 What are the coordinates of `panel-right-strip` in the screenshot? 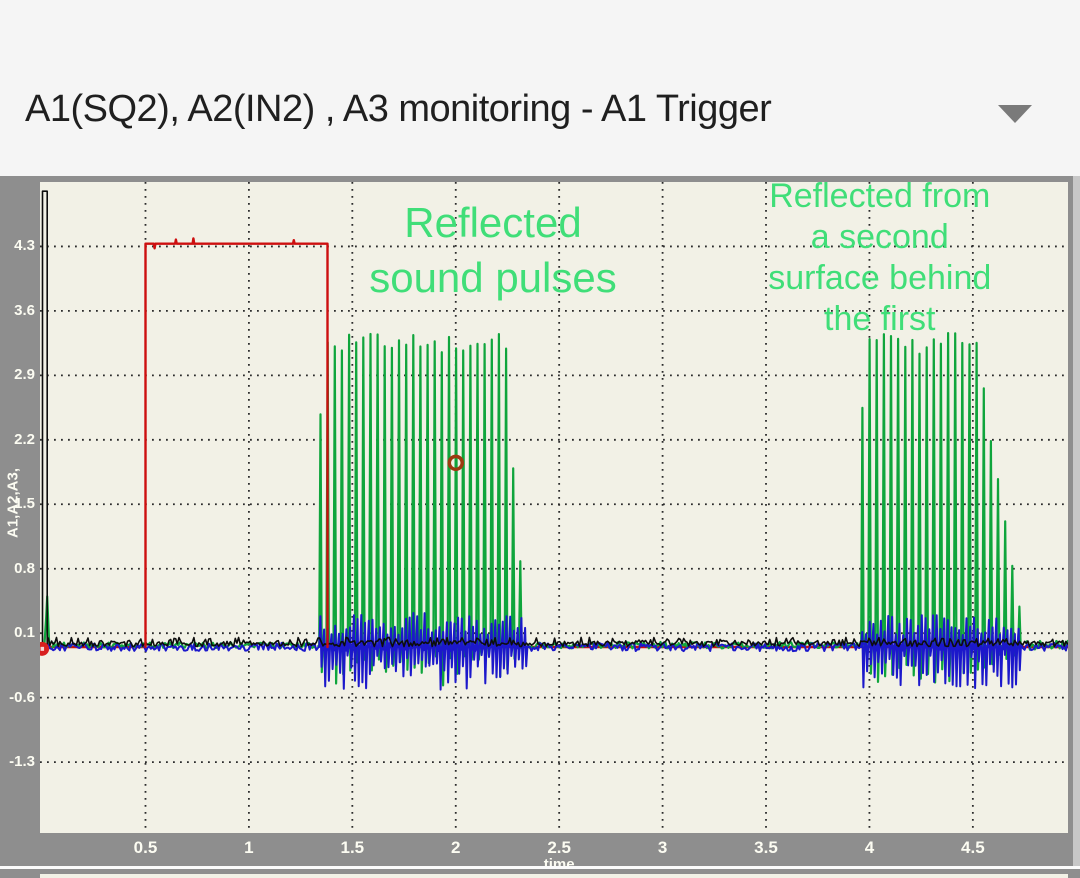 It's located at (1076, 521).